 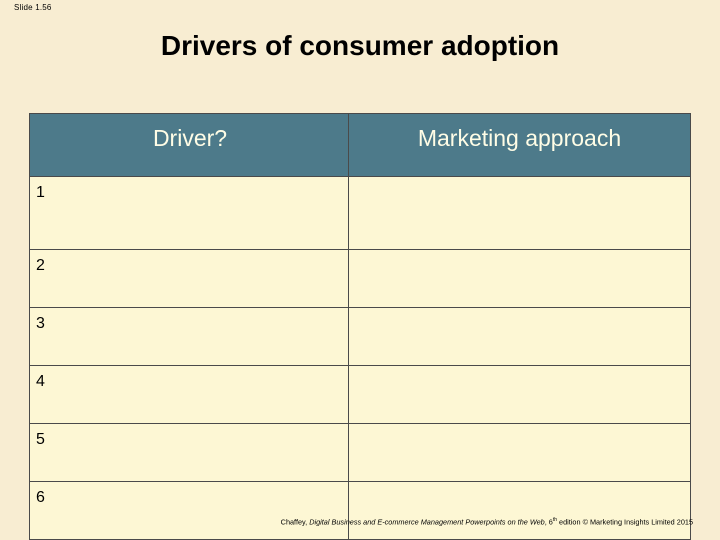 I want to click on row-number-cell: 3, so click(x=189, y=336).